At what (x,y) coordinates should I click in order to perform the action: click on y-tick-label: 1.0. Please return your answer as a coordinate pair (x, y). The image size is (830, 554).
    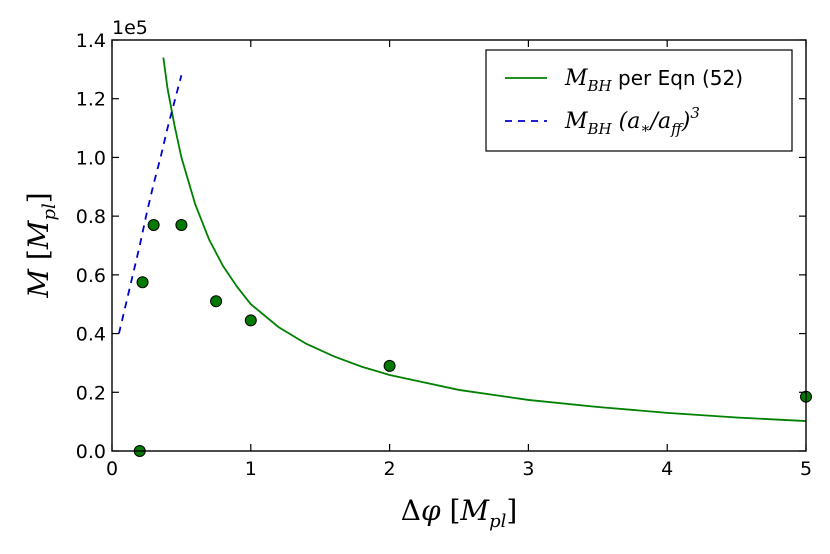
    Looking at the image, I should click on (91, 158).